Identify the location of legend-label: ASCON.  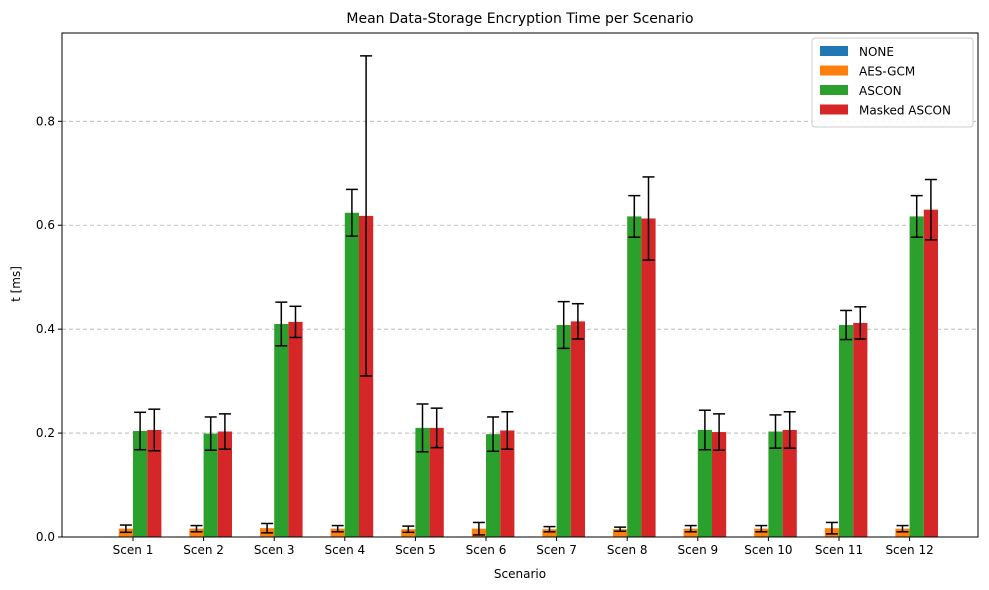
(880, 91).